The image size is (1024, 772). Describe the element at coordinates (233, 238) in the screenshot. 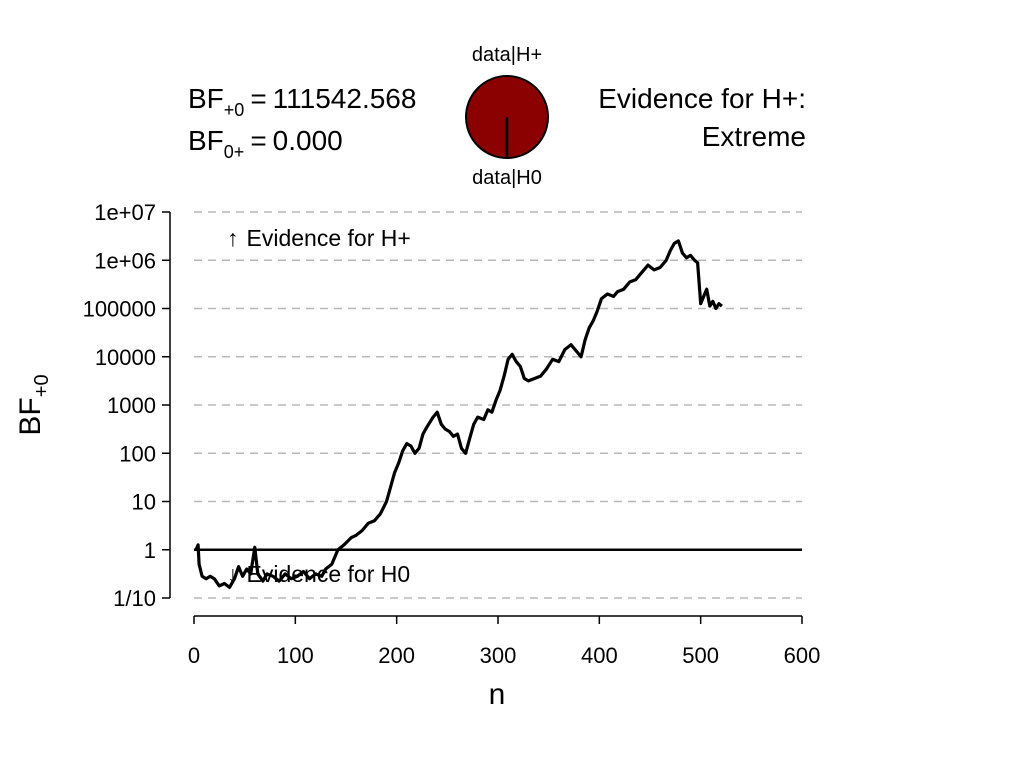

I see `up-arrow-icon: ↑` at that location.